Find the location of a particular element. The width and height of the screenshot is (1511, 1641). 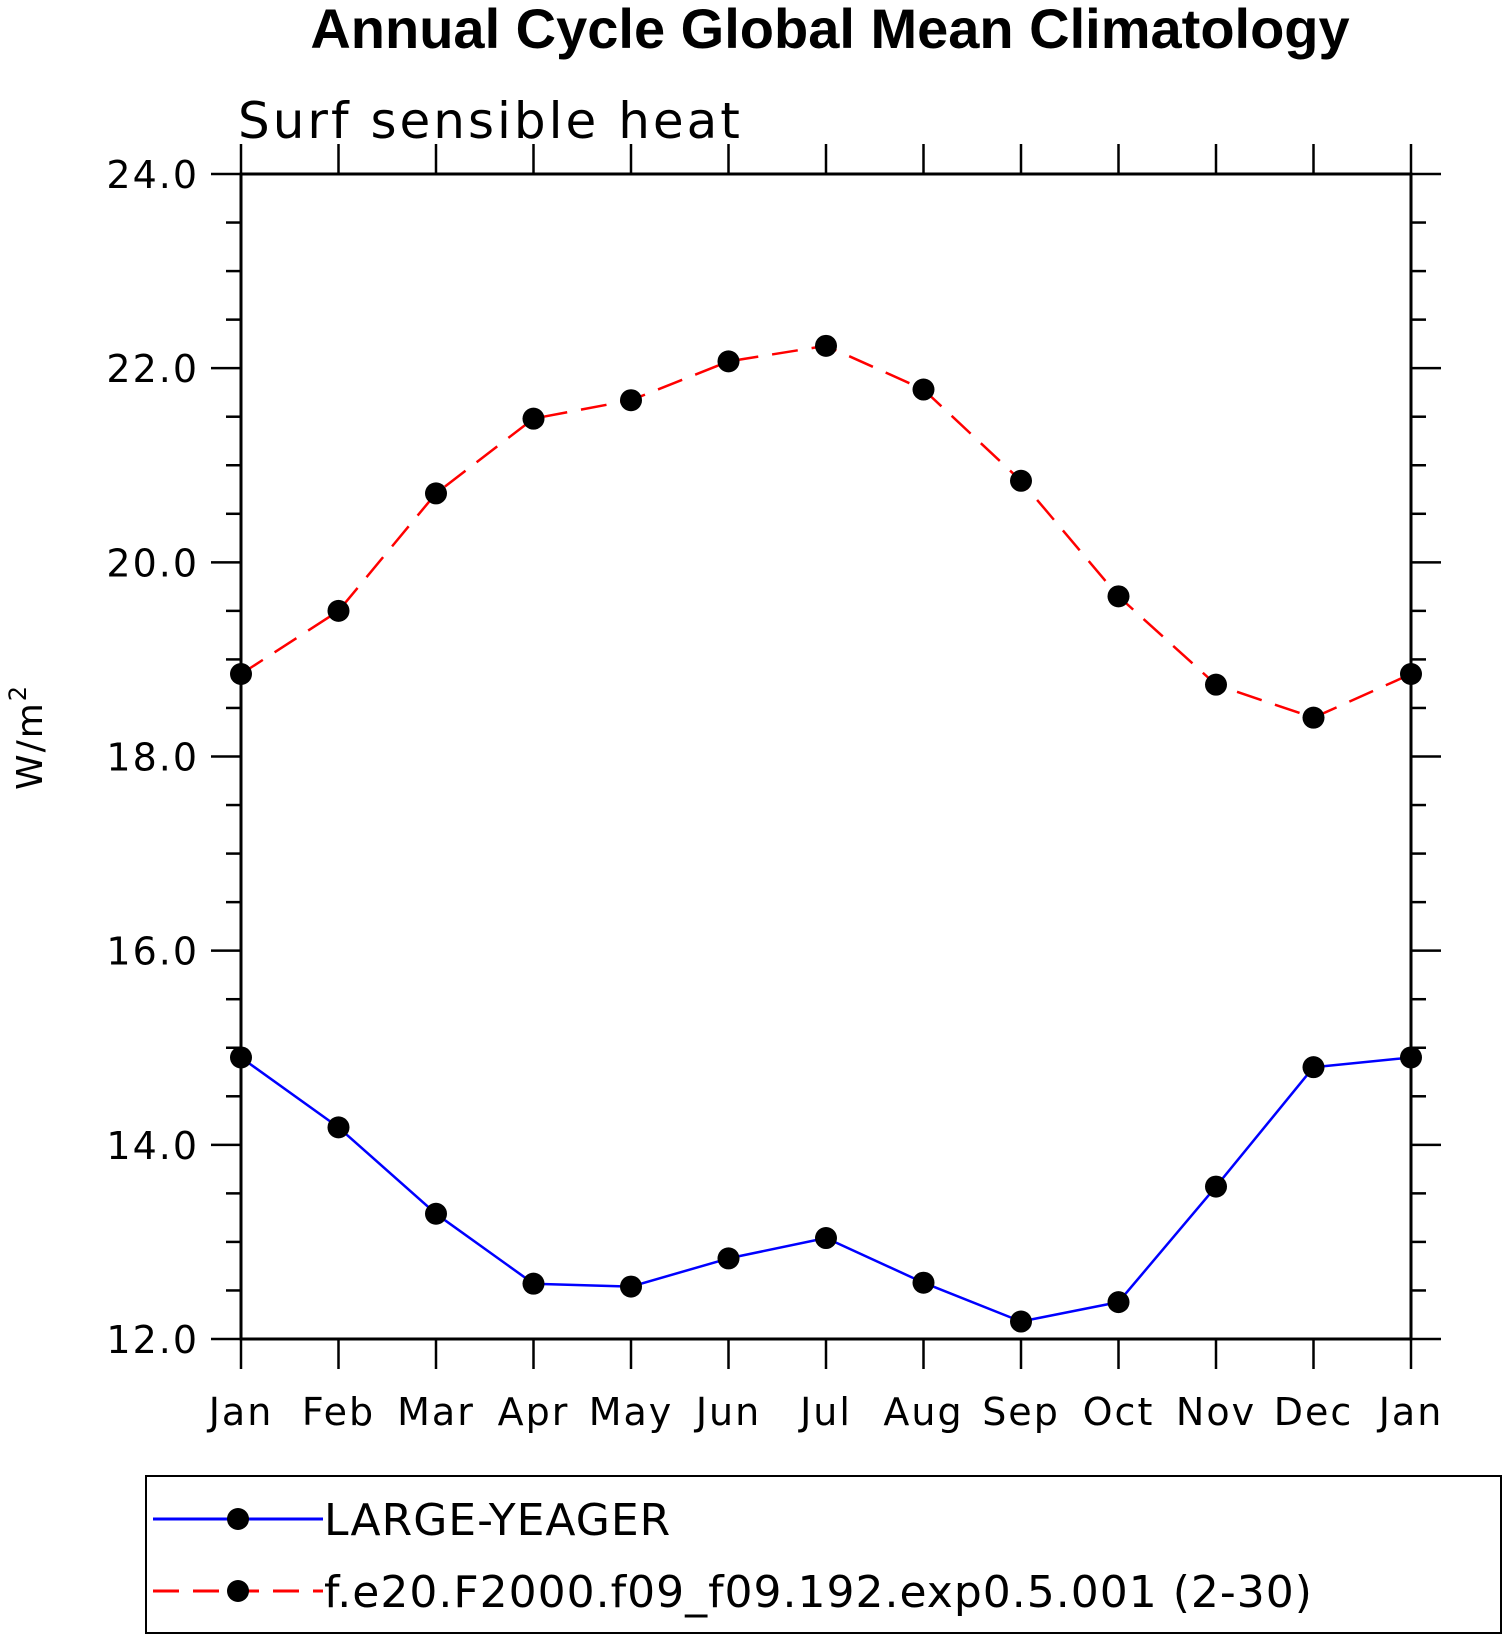

legend-label-large-yeager: LARGE-YEAGER is located at coordinates (497, 1520).